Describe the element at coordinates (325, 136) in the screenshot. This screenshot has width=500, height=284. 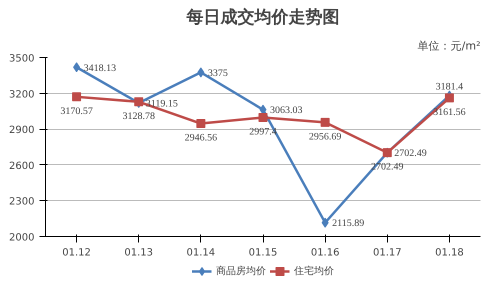
I see `data-label: 2956.69` at that location.